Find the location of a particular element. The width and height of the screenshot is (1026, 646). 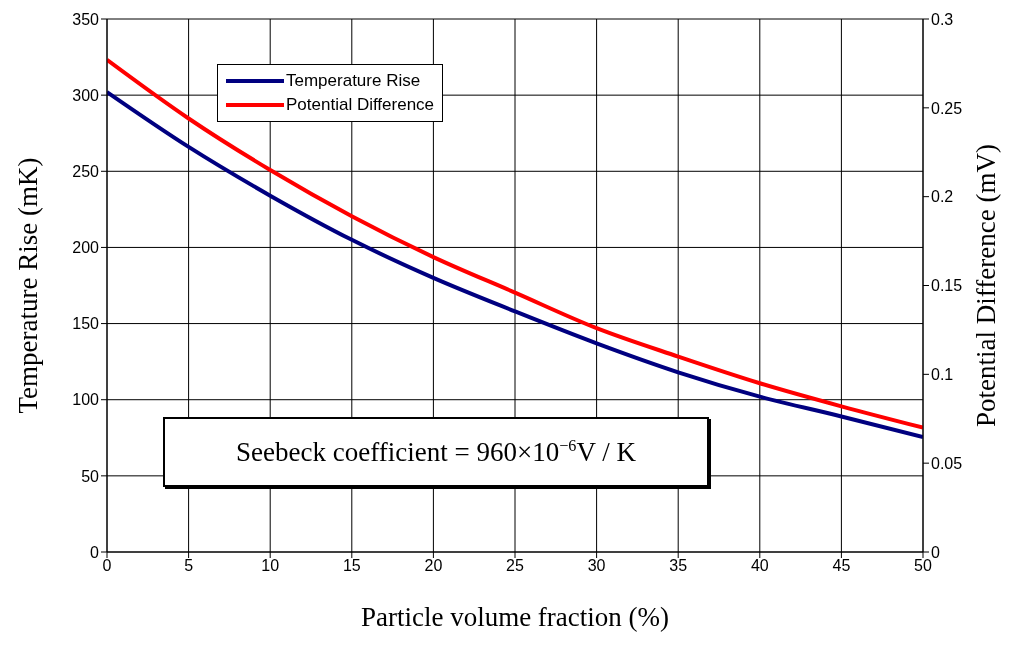

y2-axis-title: Potential Difference (mV) is located at coordinates (985, 285).